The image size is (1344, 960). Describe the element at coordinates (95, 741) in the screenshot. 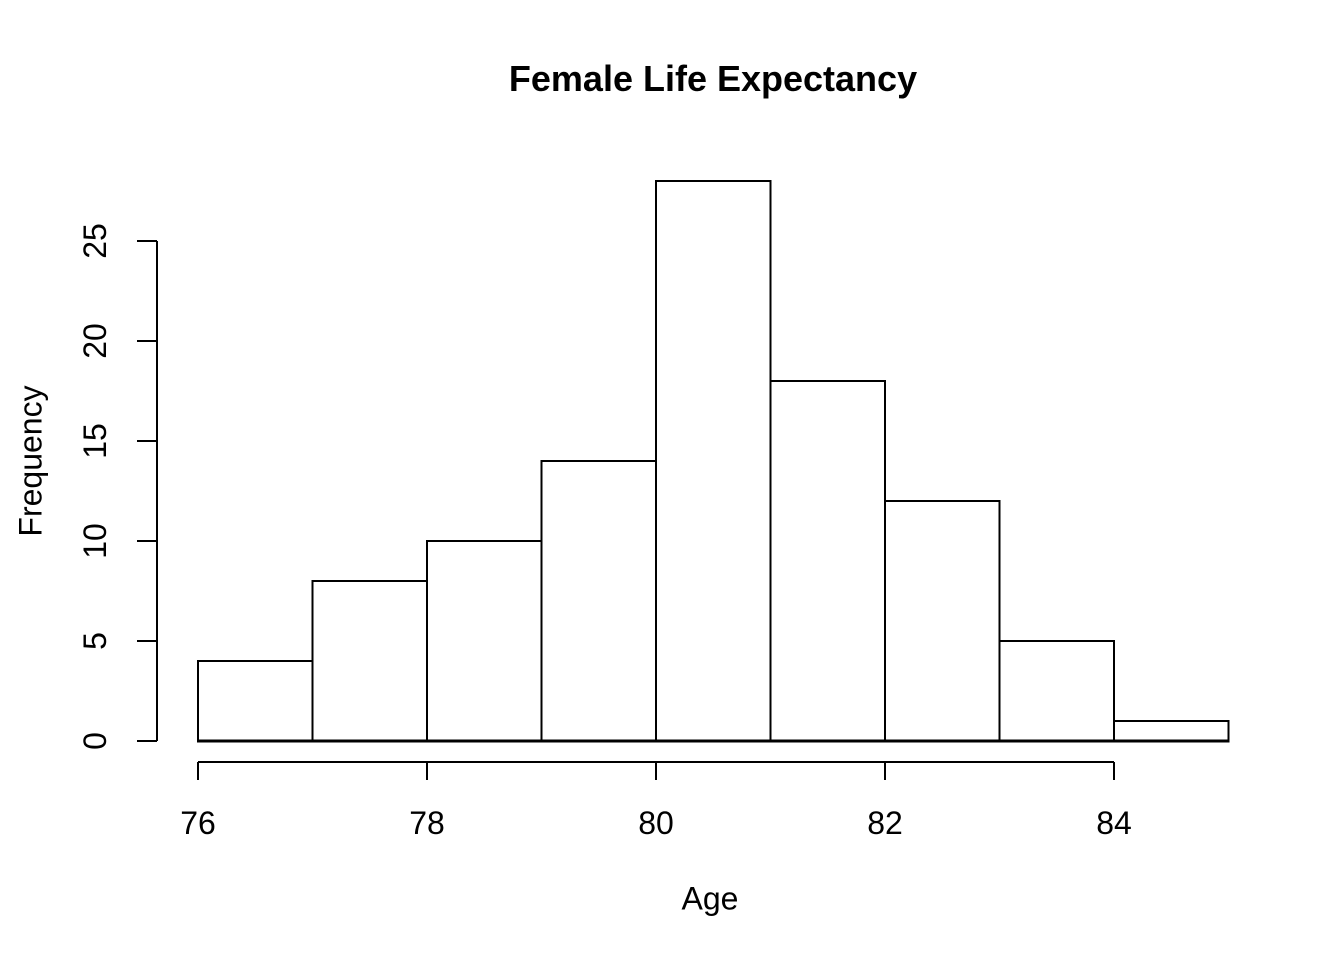

I see `y-tick-label: 0` at that location.